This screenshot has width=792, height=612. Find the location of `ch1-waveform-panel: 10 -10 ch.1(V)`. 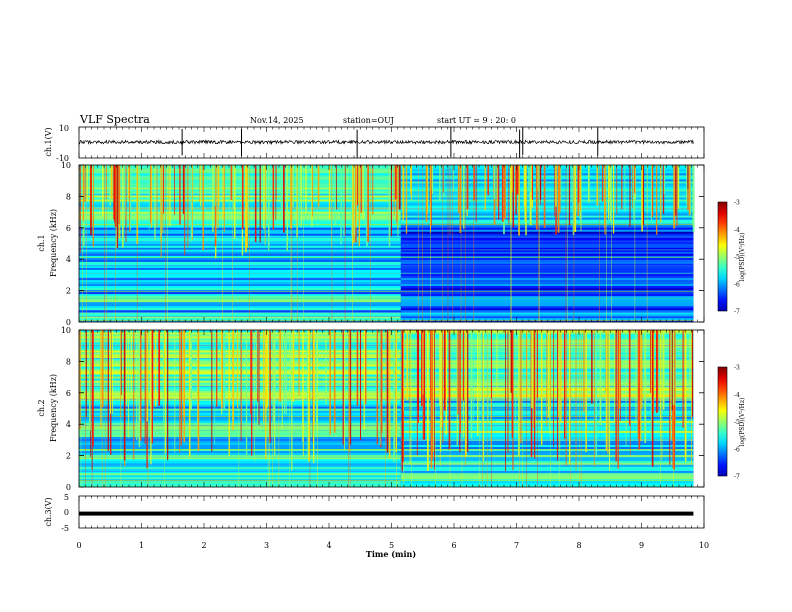

ch1-waveform-panel: 10 -10 ch.1(V) is located at coordinates (374, 143).